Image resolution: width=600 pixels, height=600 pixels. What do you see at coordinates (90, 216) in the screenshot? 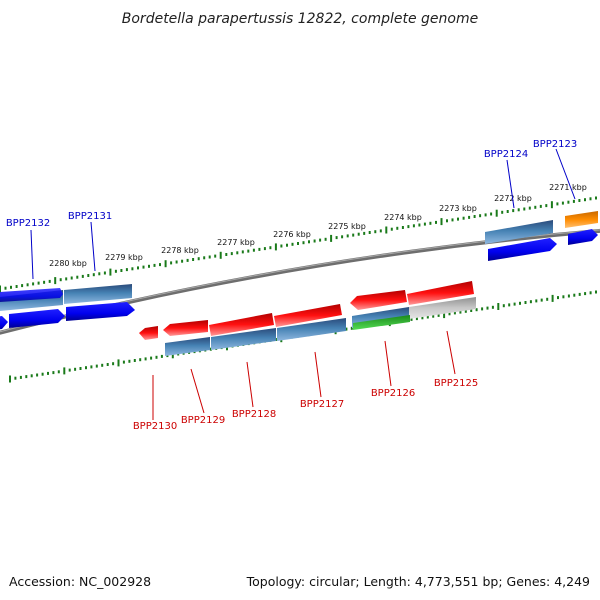
I see `gene-label: BPP2131` at bounding box center [90, 216].